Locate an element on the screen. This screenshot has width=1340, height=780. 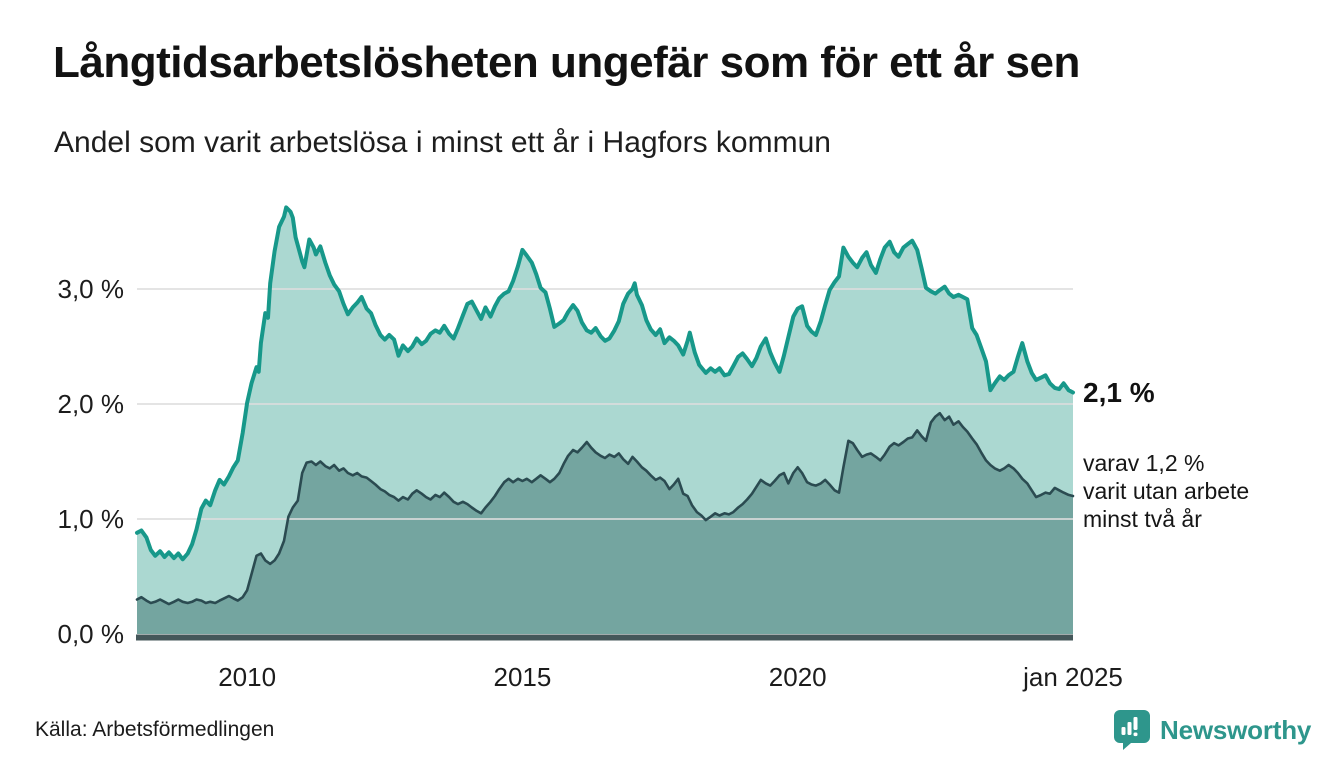
x-tick-label: 2020 is located at coordinates (797, 677).